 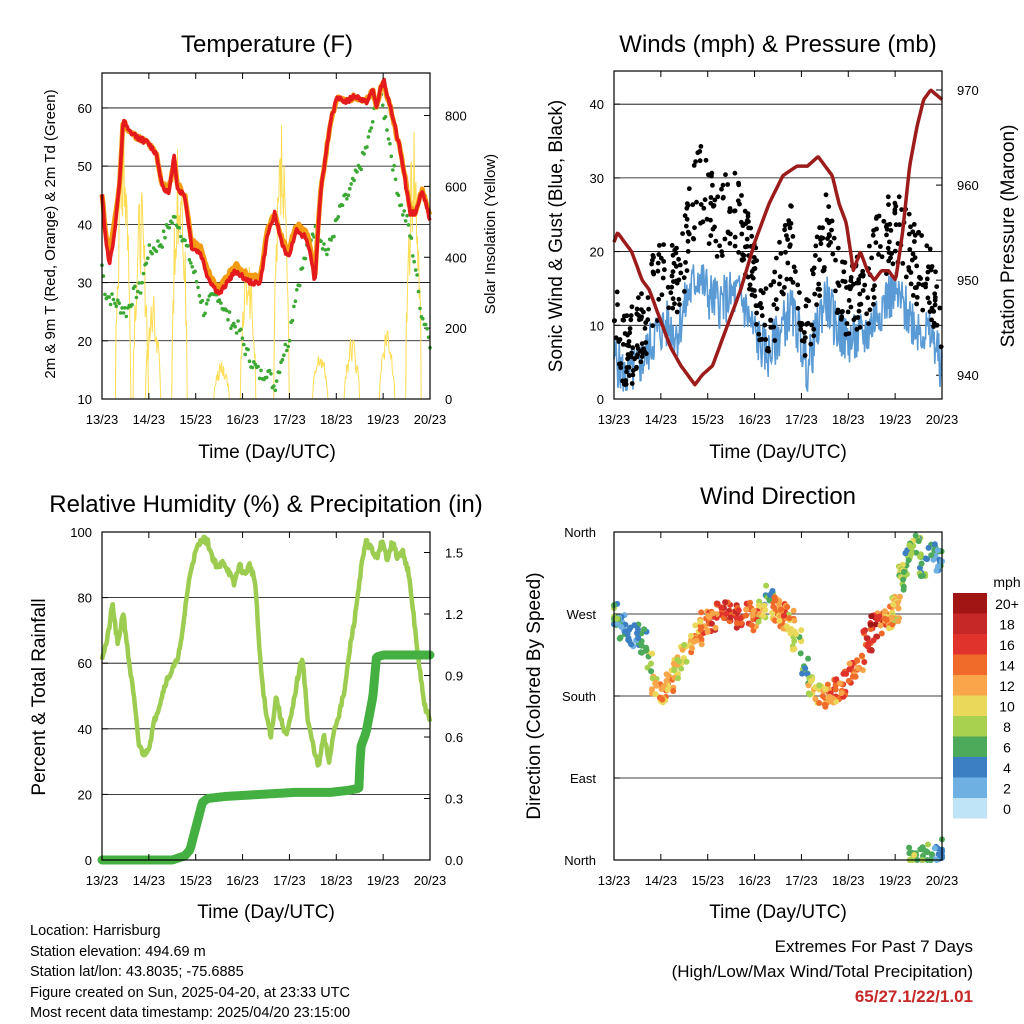 What do you see at coordinates (1007, 625) in the screenshot?
I see `legend-label: 18` at bounding box center [1007, 625].